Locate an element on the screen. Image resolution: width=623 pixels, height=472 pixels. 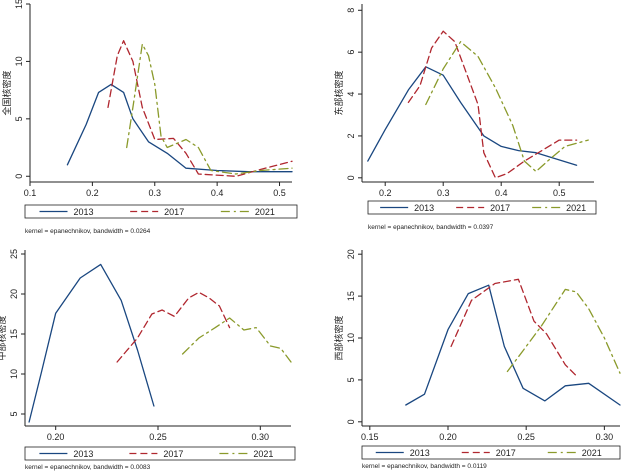
y-tick-label: 4 is located at coordinates (351, 94).